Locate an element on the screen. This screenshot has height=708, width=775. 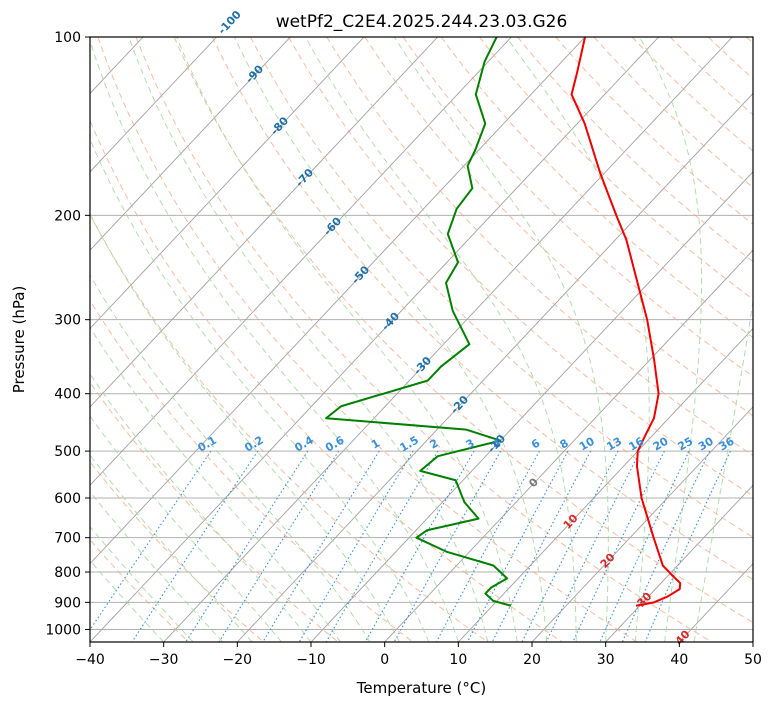
y-axis-label: Pressure (hPa) is located at coordinates (19, 340).